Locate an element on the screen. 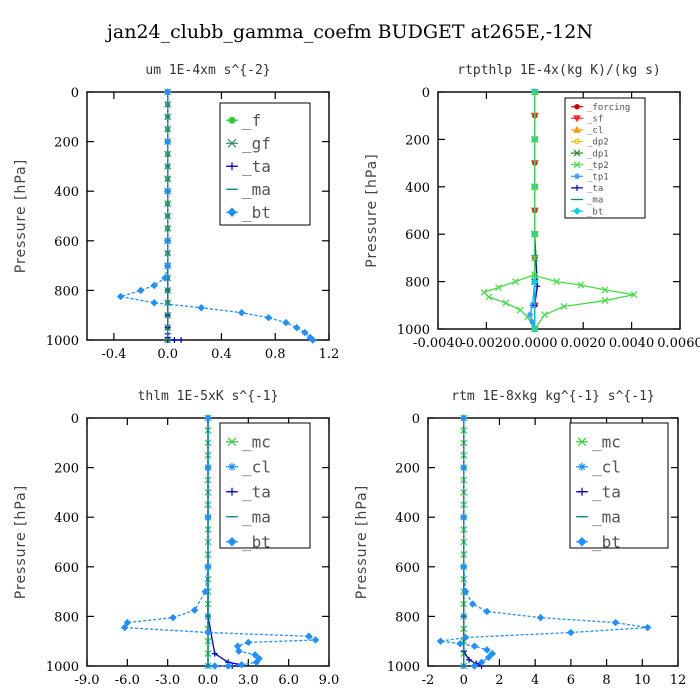 This screenshot has height=700, width=700. legend-label: _bt is located at coordinates (256, 541).